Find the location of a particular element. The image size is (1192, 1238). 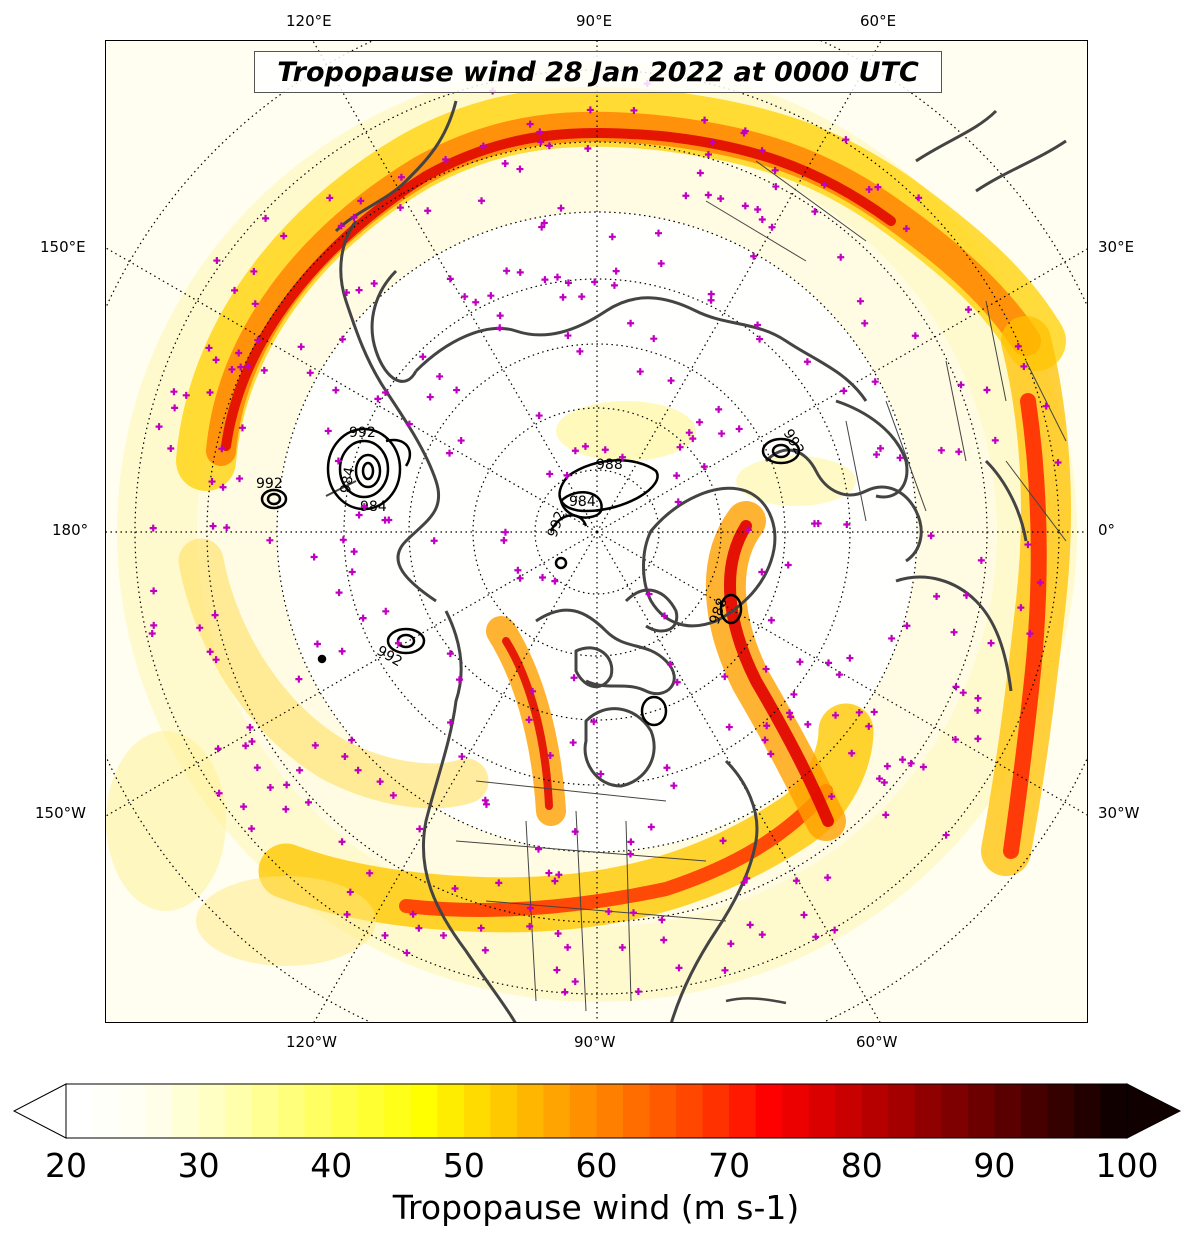

contour-label: 988 is located at coordinates (609, 465).